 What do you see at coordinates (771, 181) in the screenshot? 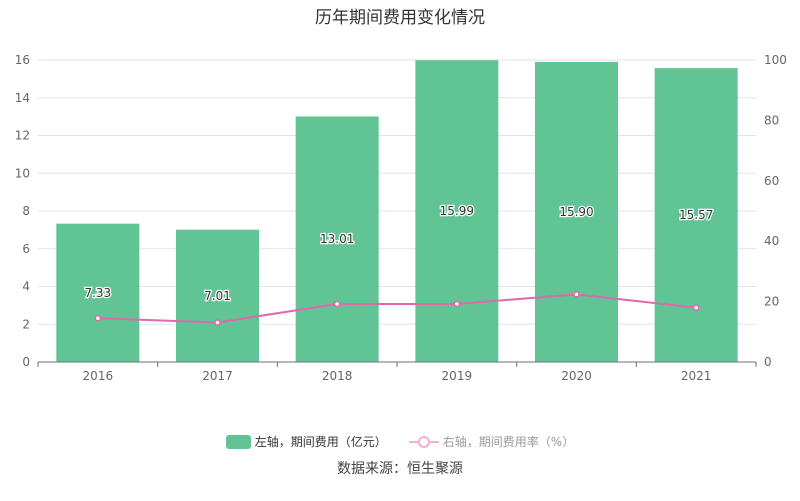
I see `right-tick-label: 60` at bounding box center [771, 181].